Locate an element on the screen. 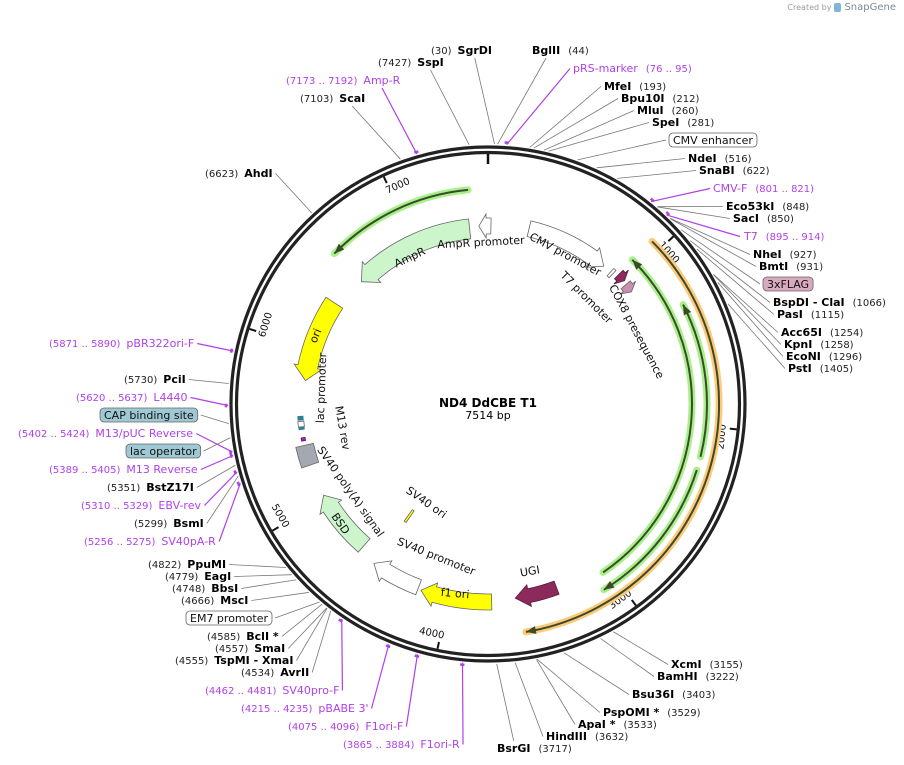  enzyme-site-label: Eco53kI (848) is located at coordinates (767, 206).